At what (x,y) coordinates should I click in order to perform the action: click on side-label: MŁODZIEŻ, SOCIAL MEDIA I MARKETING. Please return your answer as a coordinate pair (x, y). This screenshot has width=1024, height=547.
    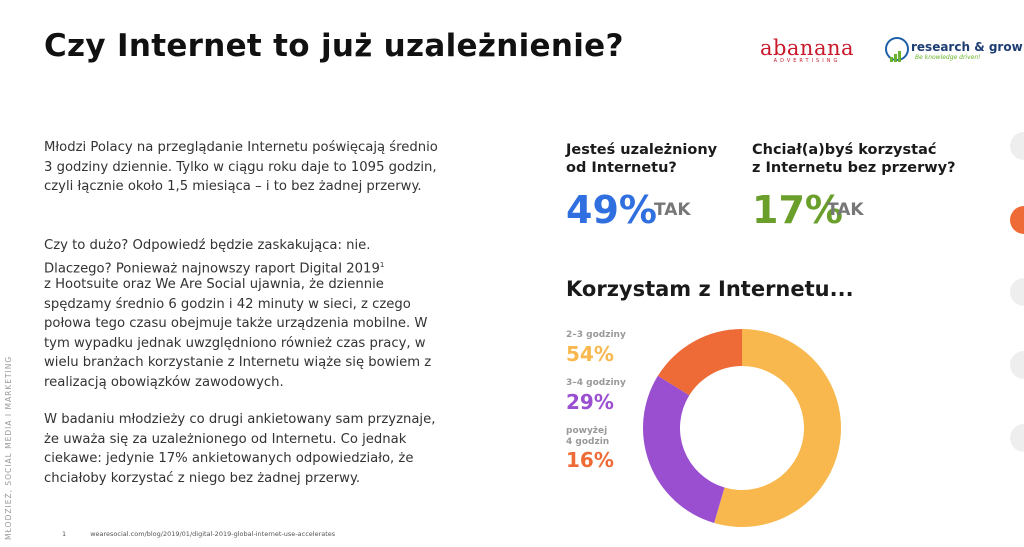
    Looking at the image, I should click on (8, 447).